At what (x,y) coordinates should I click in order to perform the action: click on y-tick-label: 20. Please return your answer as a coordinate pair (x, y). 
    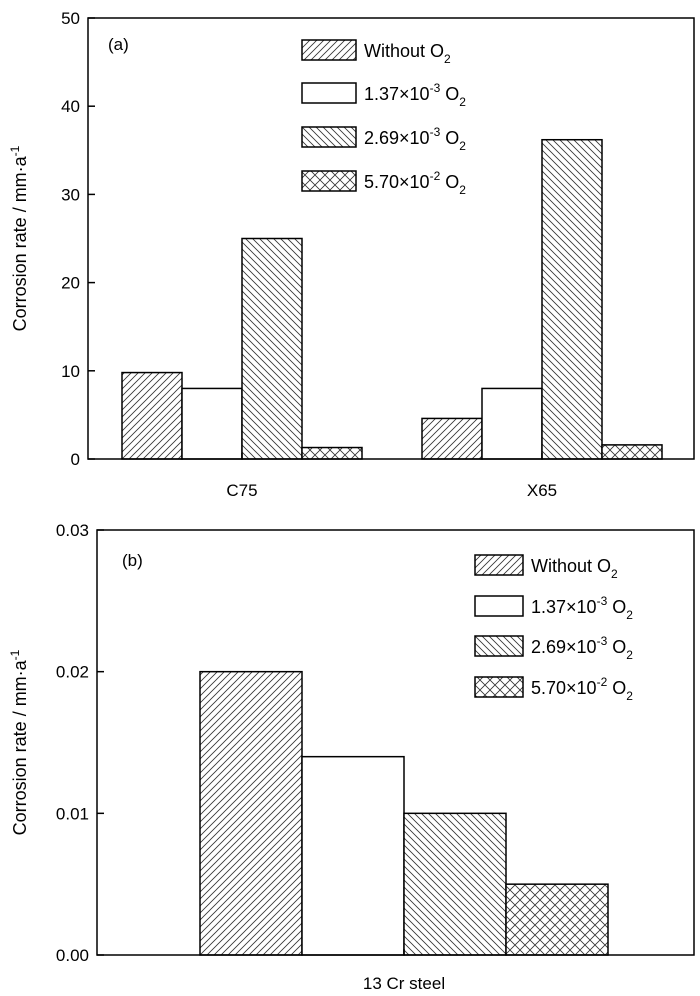
    Looking at the image, I should click on (70, 283).